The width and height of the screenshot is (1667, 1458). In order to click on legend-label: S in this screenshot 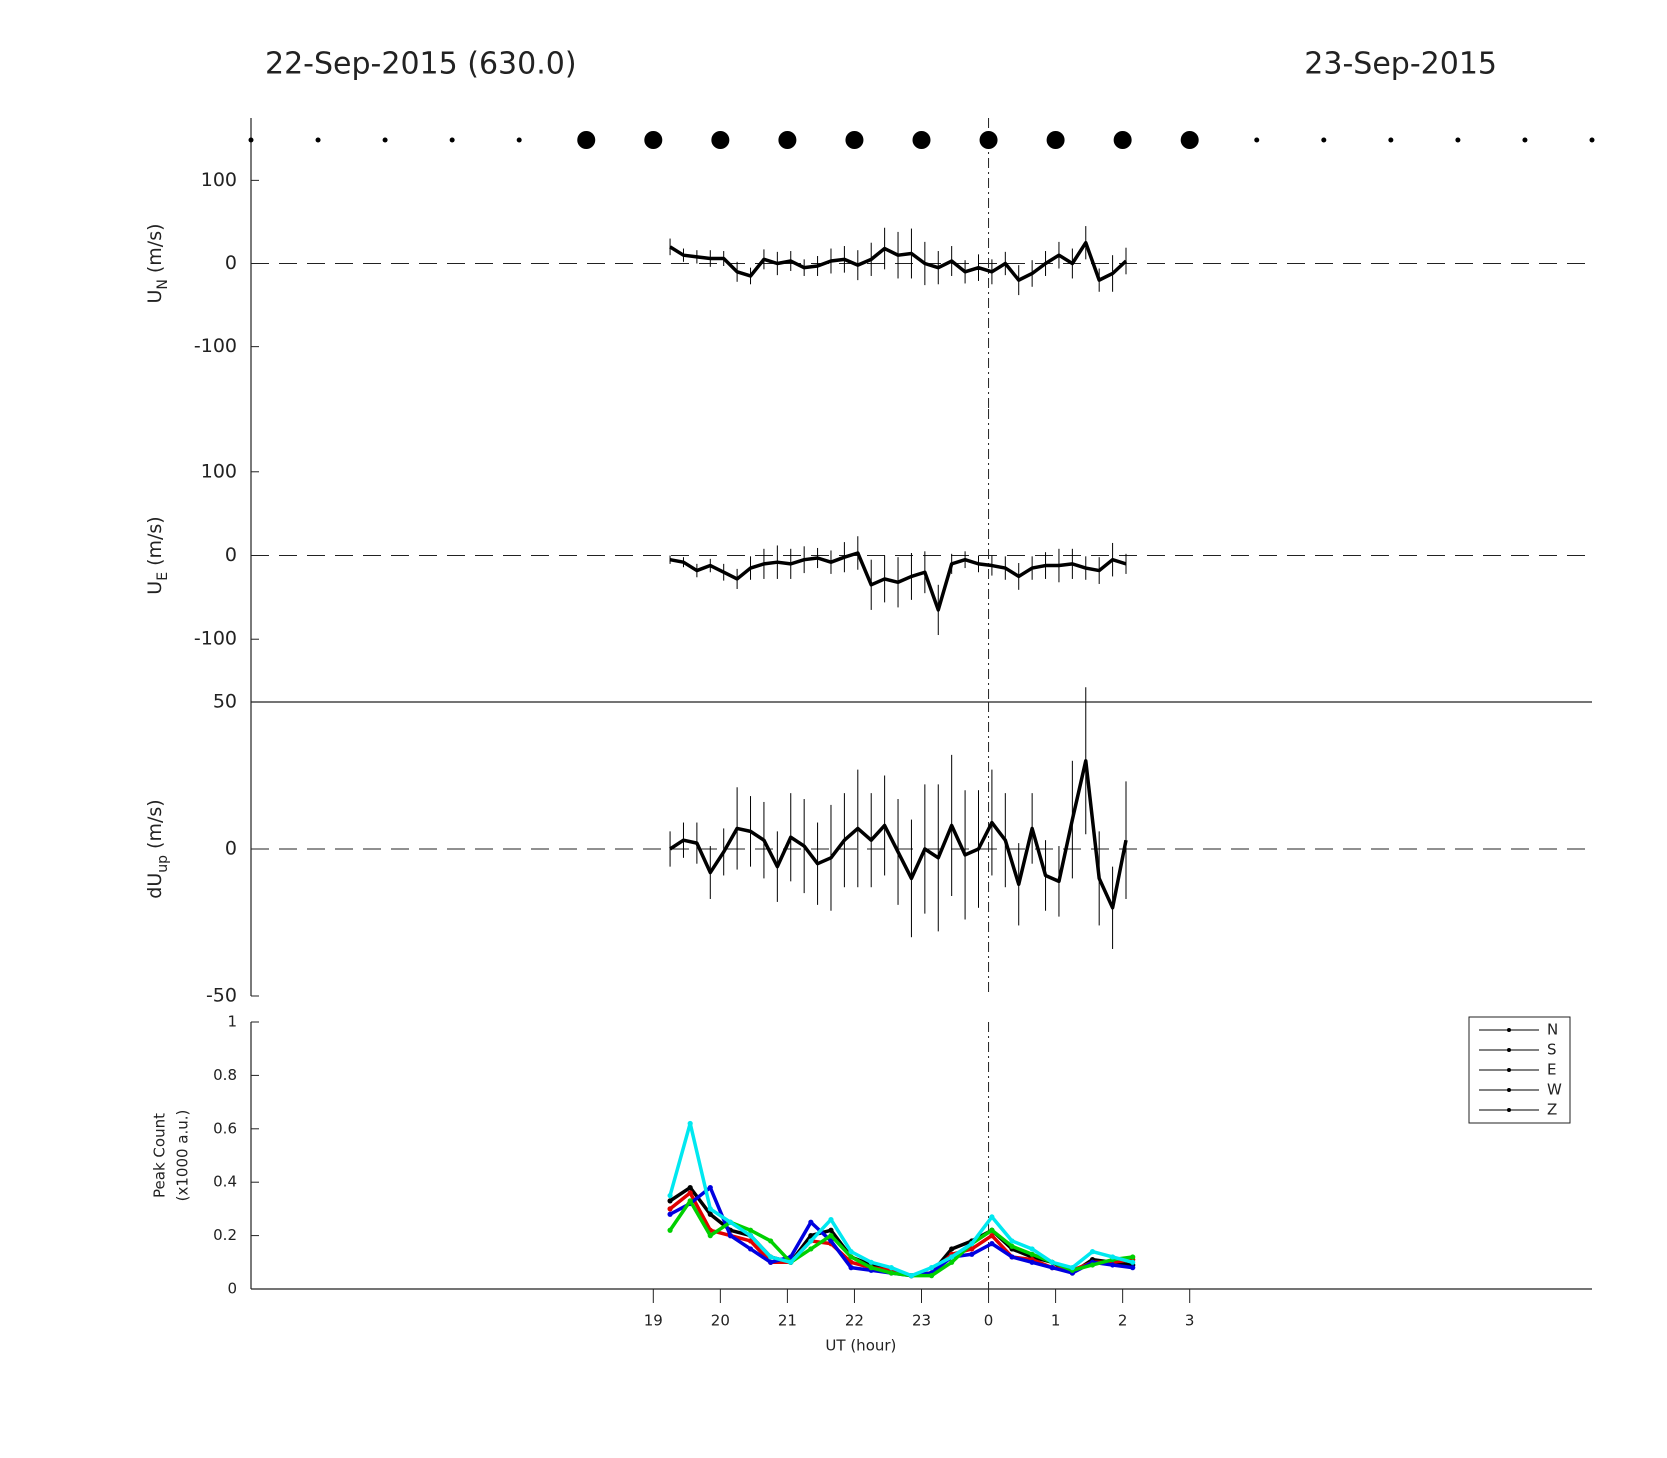, I will do `click(1552, 1050)`.